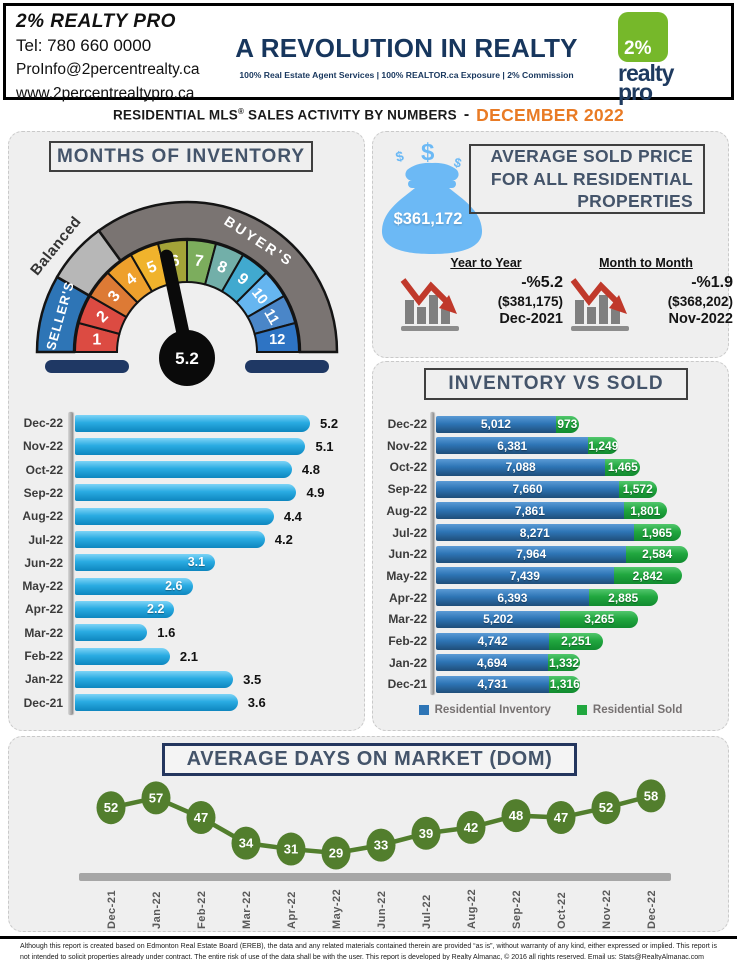  Describe the element at coordinates (564, 684) in the screenshot. I see `sold-value: 1,316` at that location.